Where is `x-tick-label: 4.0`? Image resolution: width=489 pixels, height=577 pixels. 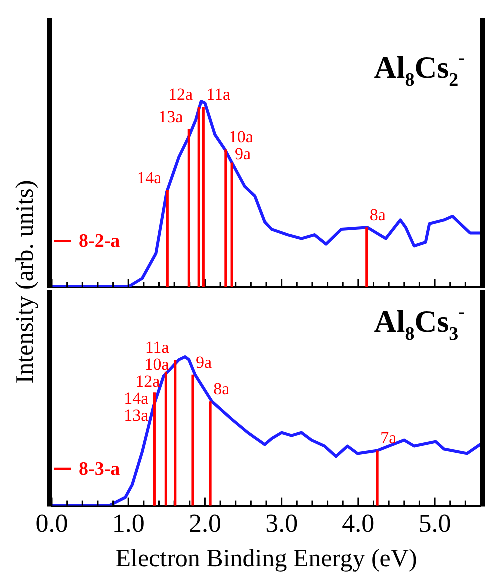
x-tick-label: 4.0 is located at coordinates (358, 523).